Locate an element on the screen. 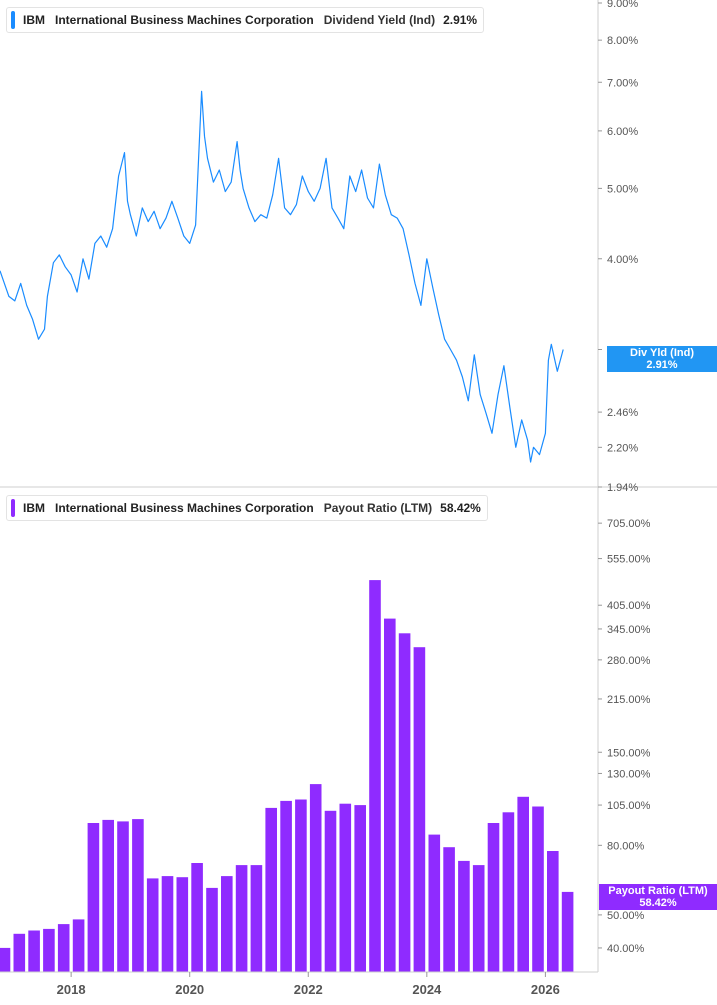 The image size is (717, 1005). top-y-tick-label: 2.20% is located at coordinates (622, 448).